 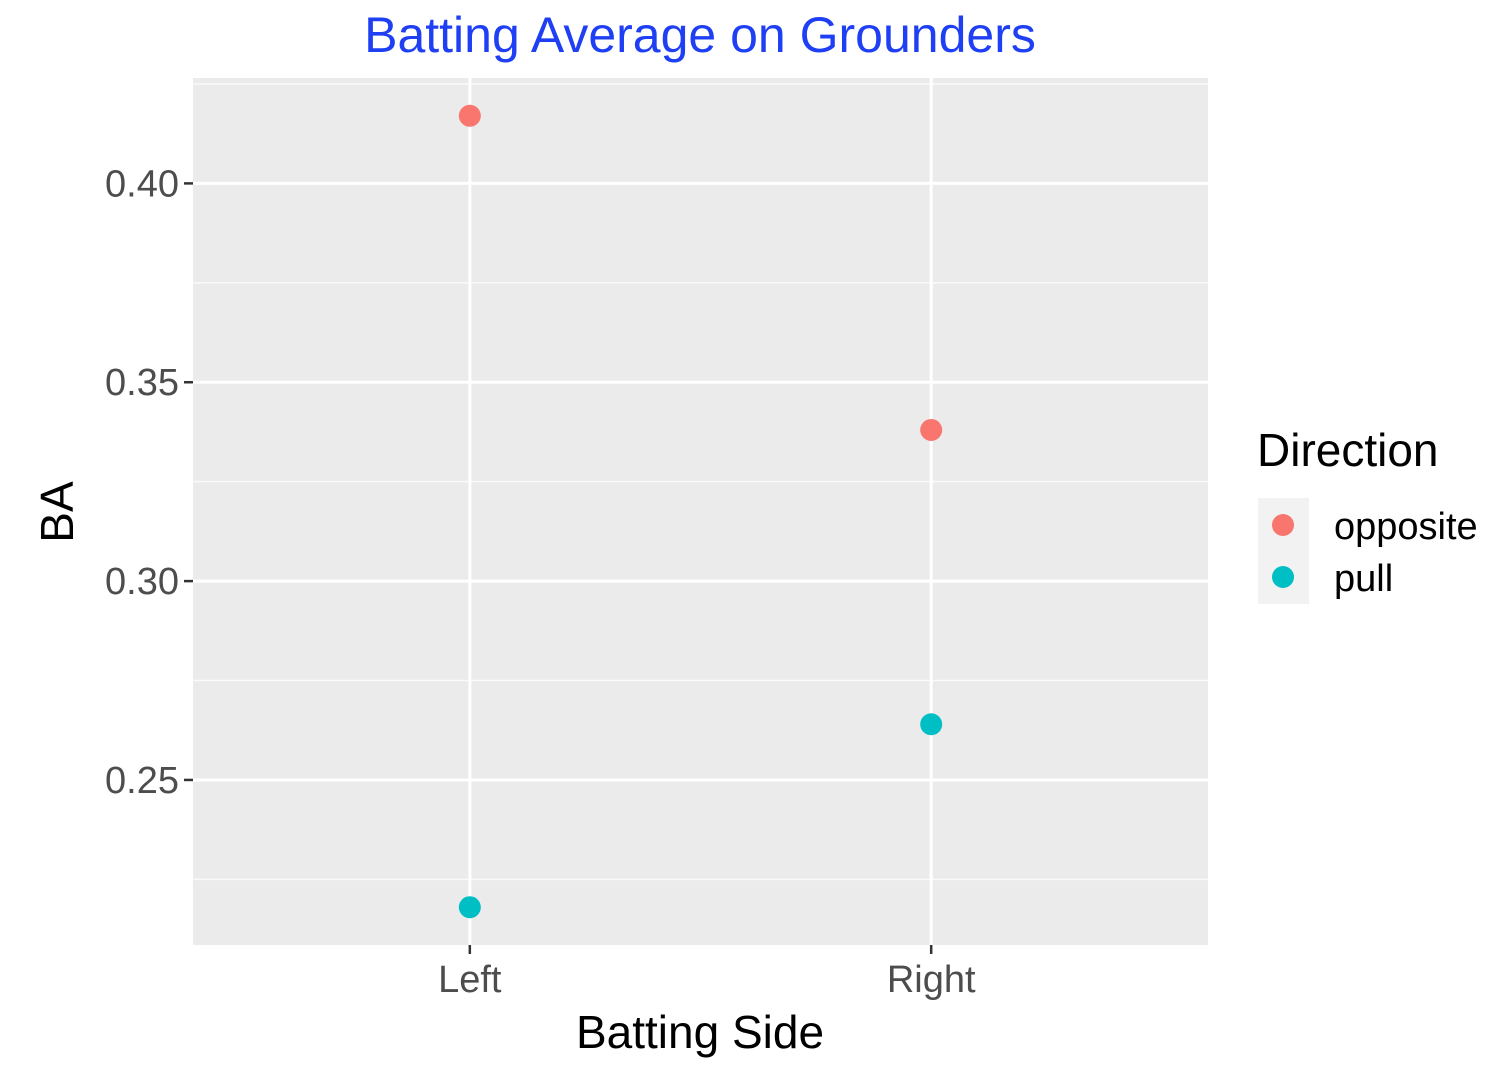 What do you see at coordinates (57, 512) in the screenshot?
I see `y-axis-title: BA` at bounding box center [57, 512].